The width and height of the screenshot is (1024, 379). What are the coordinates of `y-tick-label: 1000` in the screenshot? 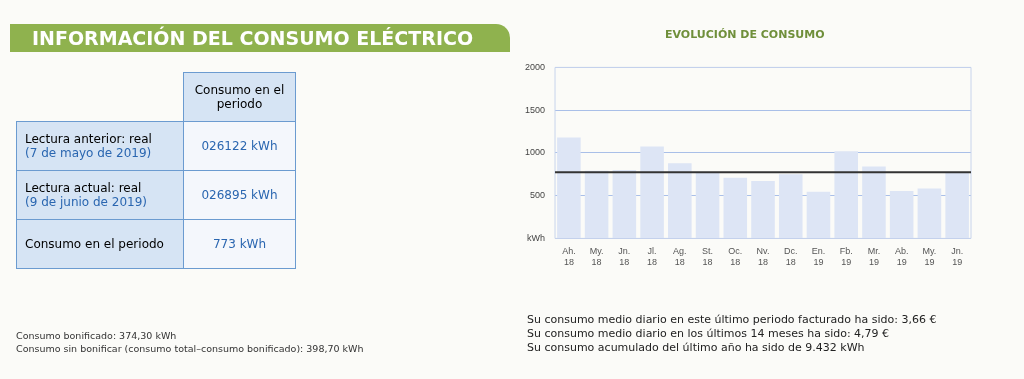 It's located at (535, 152).